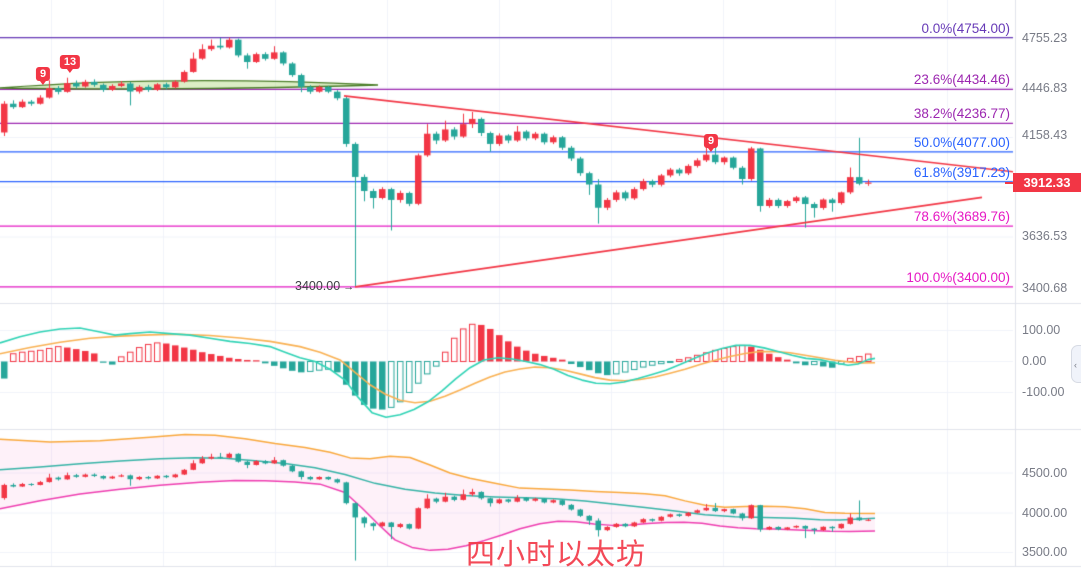 Image resolution: width=1081 pixels, height=574 pixels. Describe the element at coordinates (70, 64) in the screenshot. I see `td-count-badge-13: 13` at that location.